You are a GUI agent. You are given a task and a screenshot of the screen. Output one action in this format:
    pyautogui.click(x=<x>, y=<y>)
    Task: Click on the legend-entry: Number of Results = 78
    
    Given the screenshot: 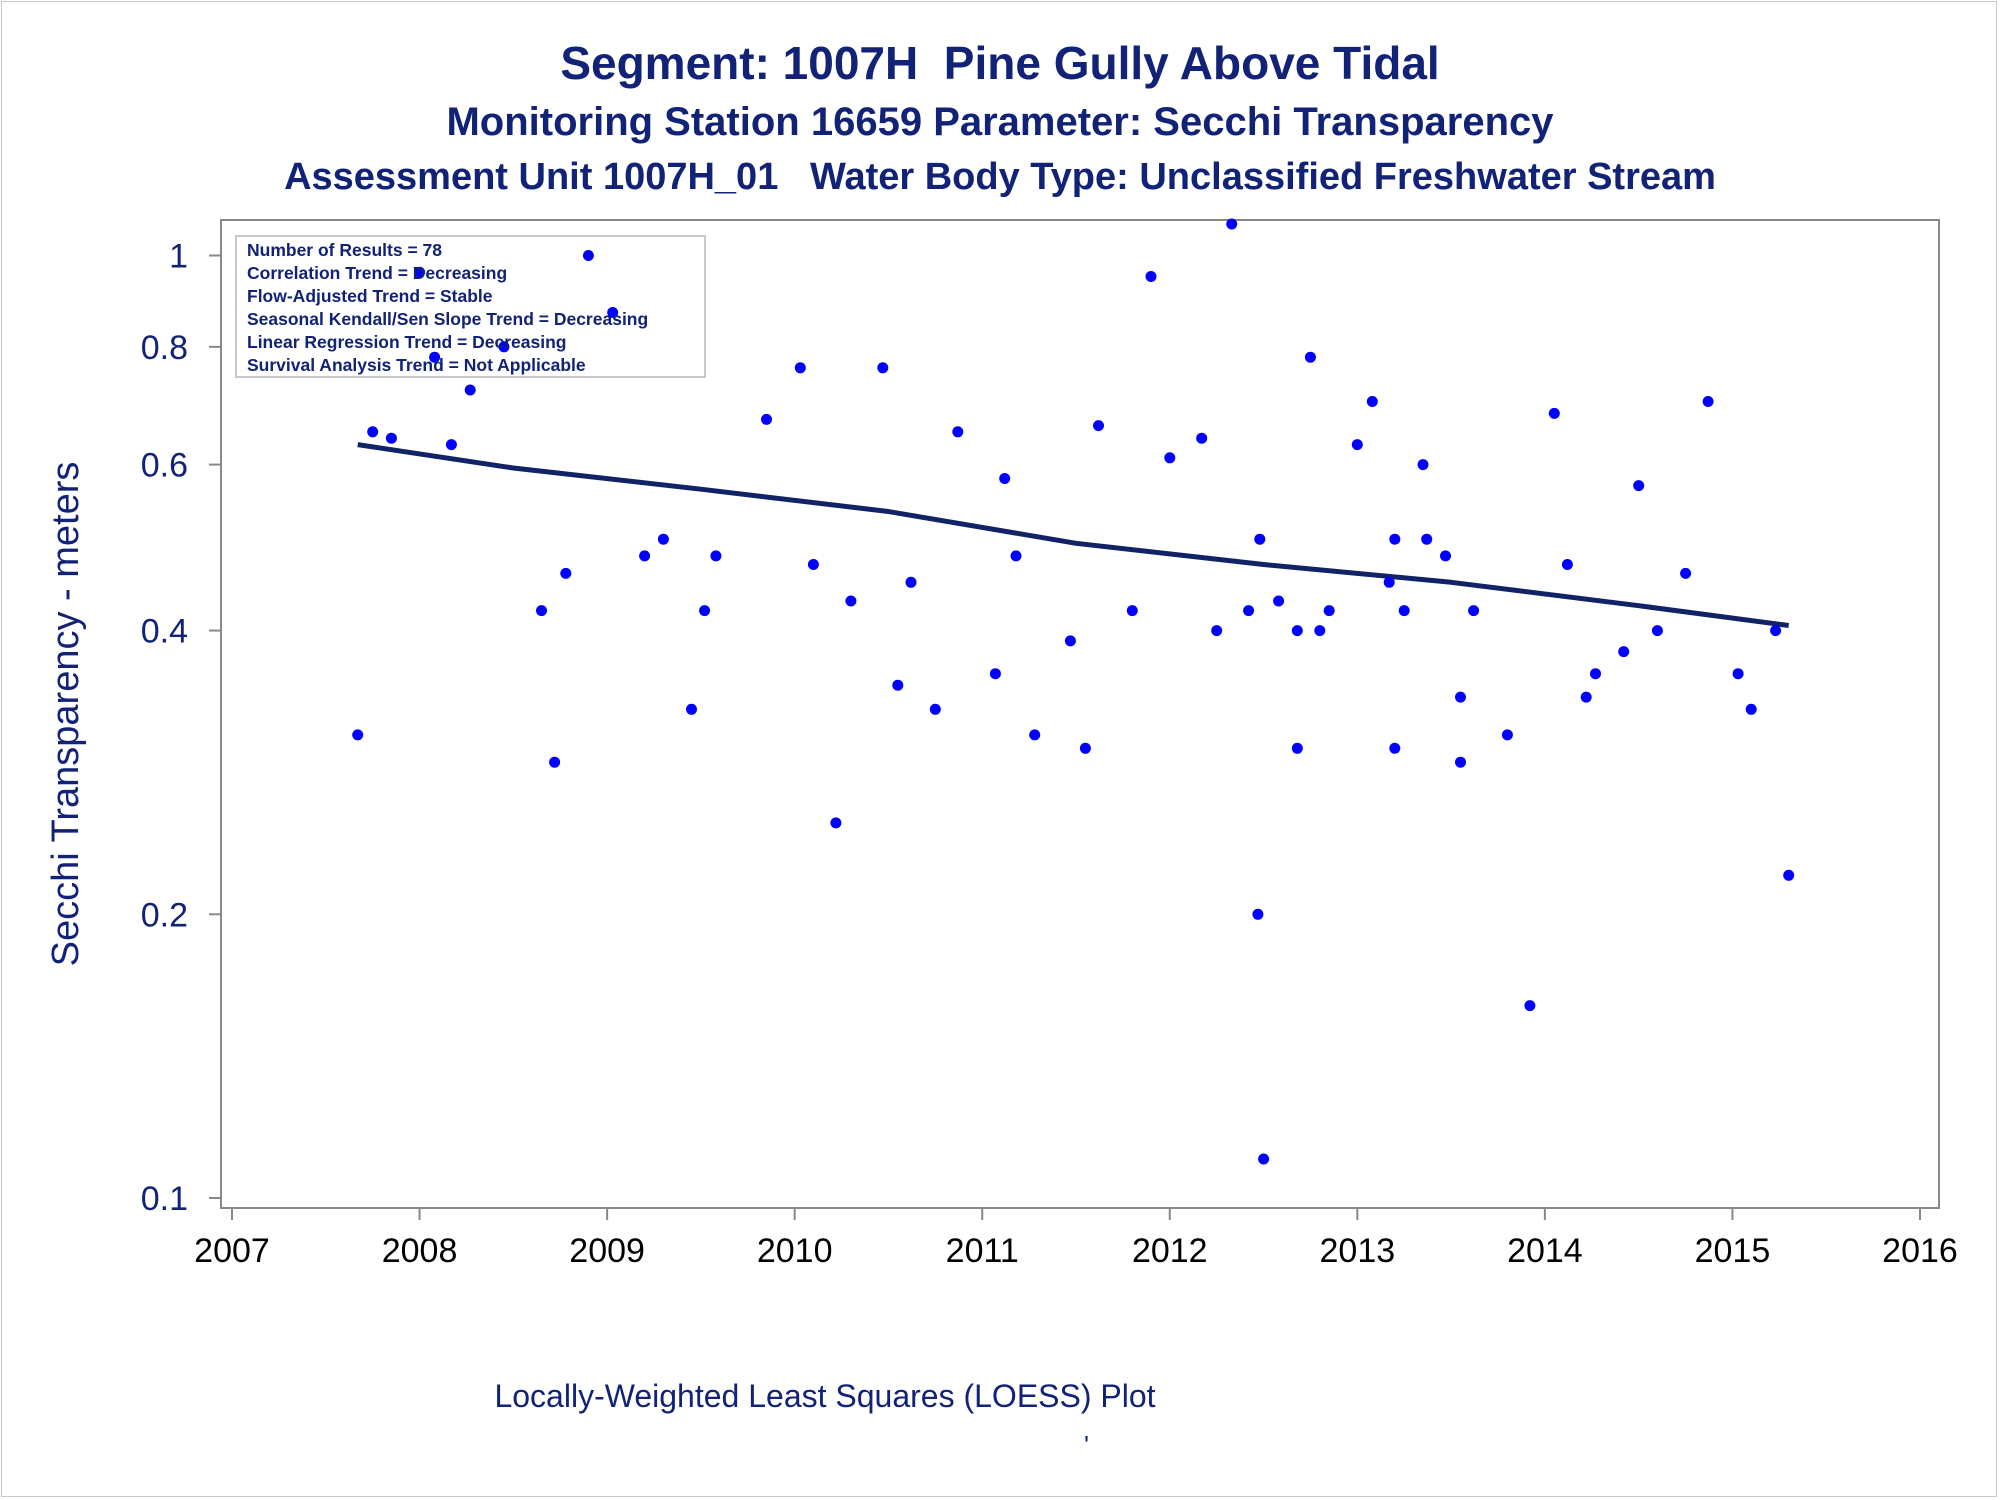 What is the action you would take?
    pyautogui.click(x=344, y=250)
    